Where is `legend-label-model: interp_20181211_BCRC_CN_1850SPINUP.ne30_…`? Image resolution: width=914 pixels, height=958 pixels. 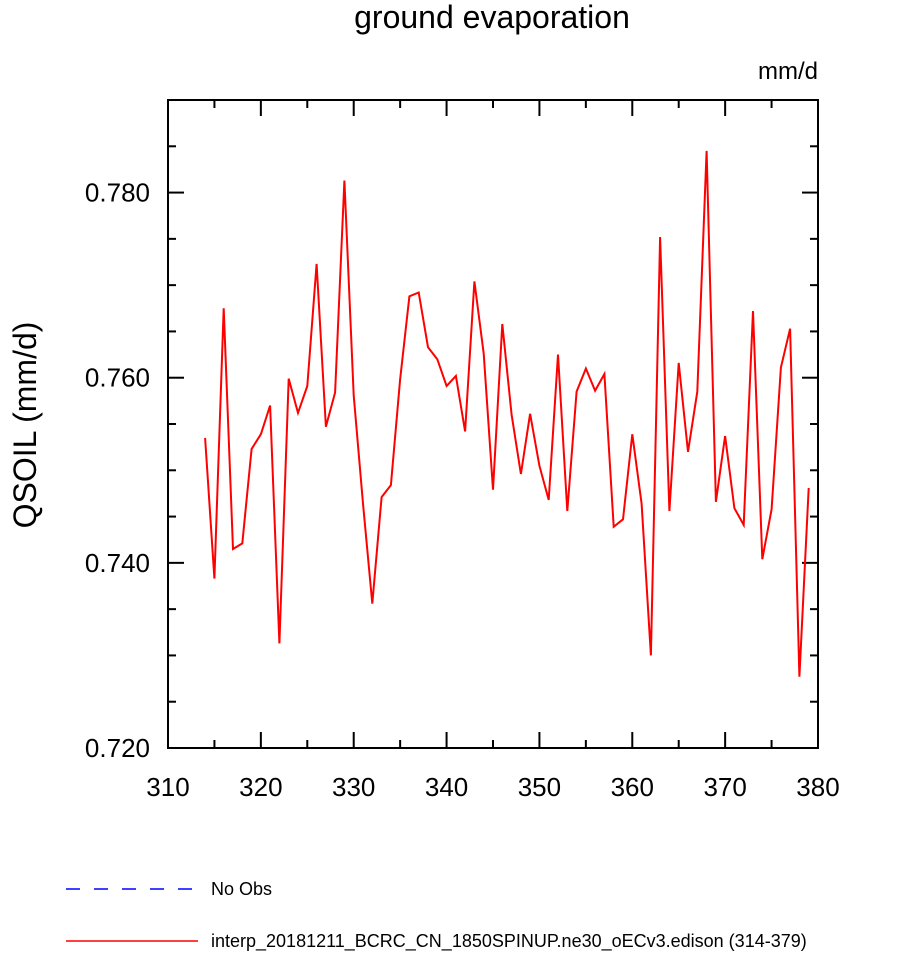 legend-label-model: interp_20181211_BCRC_CN_1850SPINUP.ne30_… is located at coordinates (509, 941).